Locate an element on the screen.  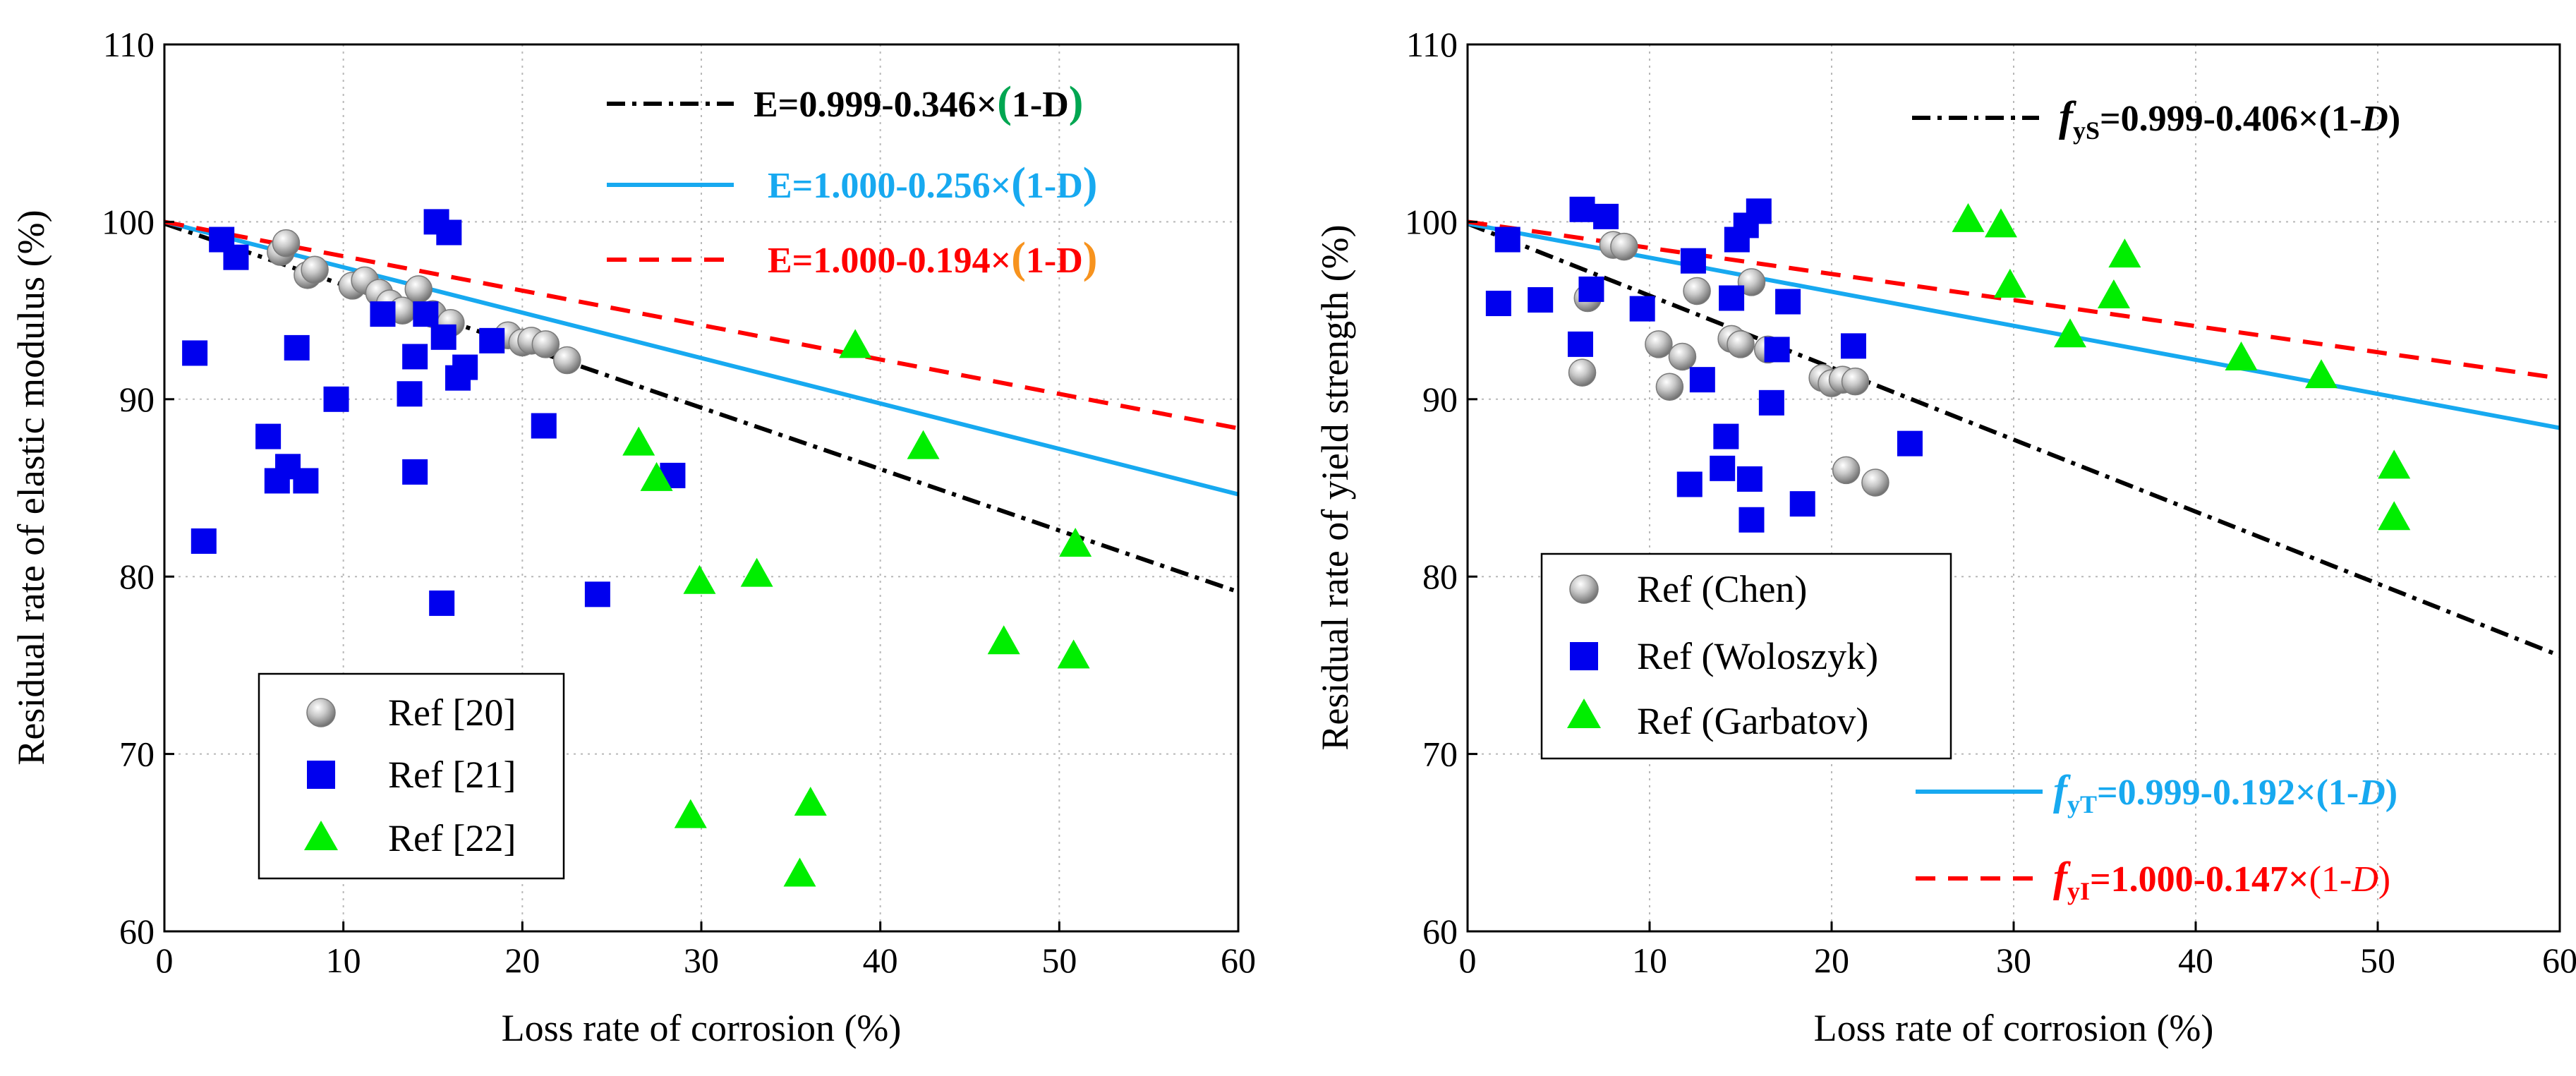
equation-1-prefix: E=1.000-0.256× is located at coordinates (890, 186).